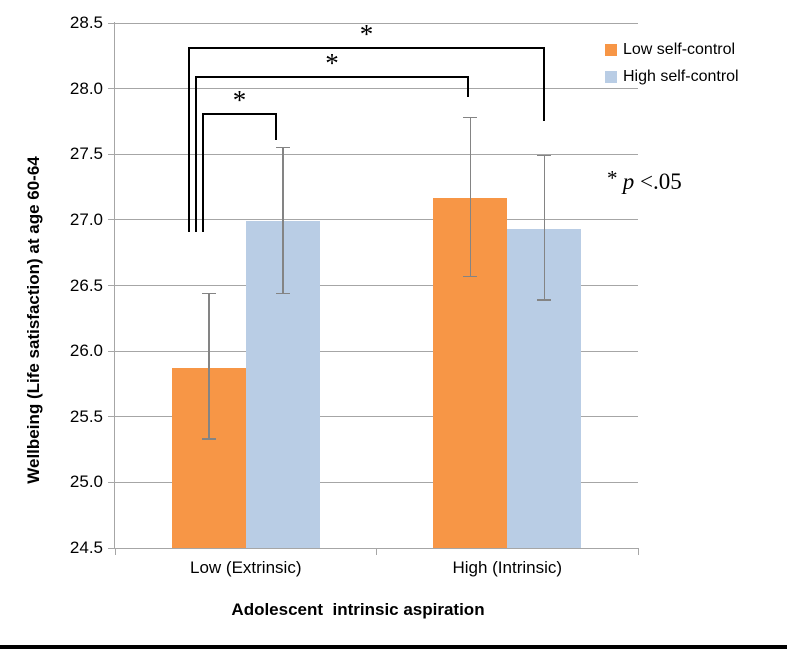  Describe the element at coordinates (86, 88) in the screenshot. I see `y-tick-label: 28.0` at that location.